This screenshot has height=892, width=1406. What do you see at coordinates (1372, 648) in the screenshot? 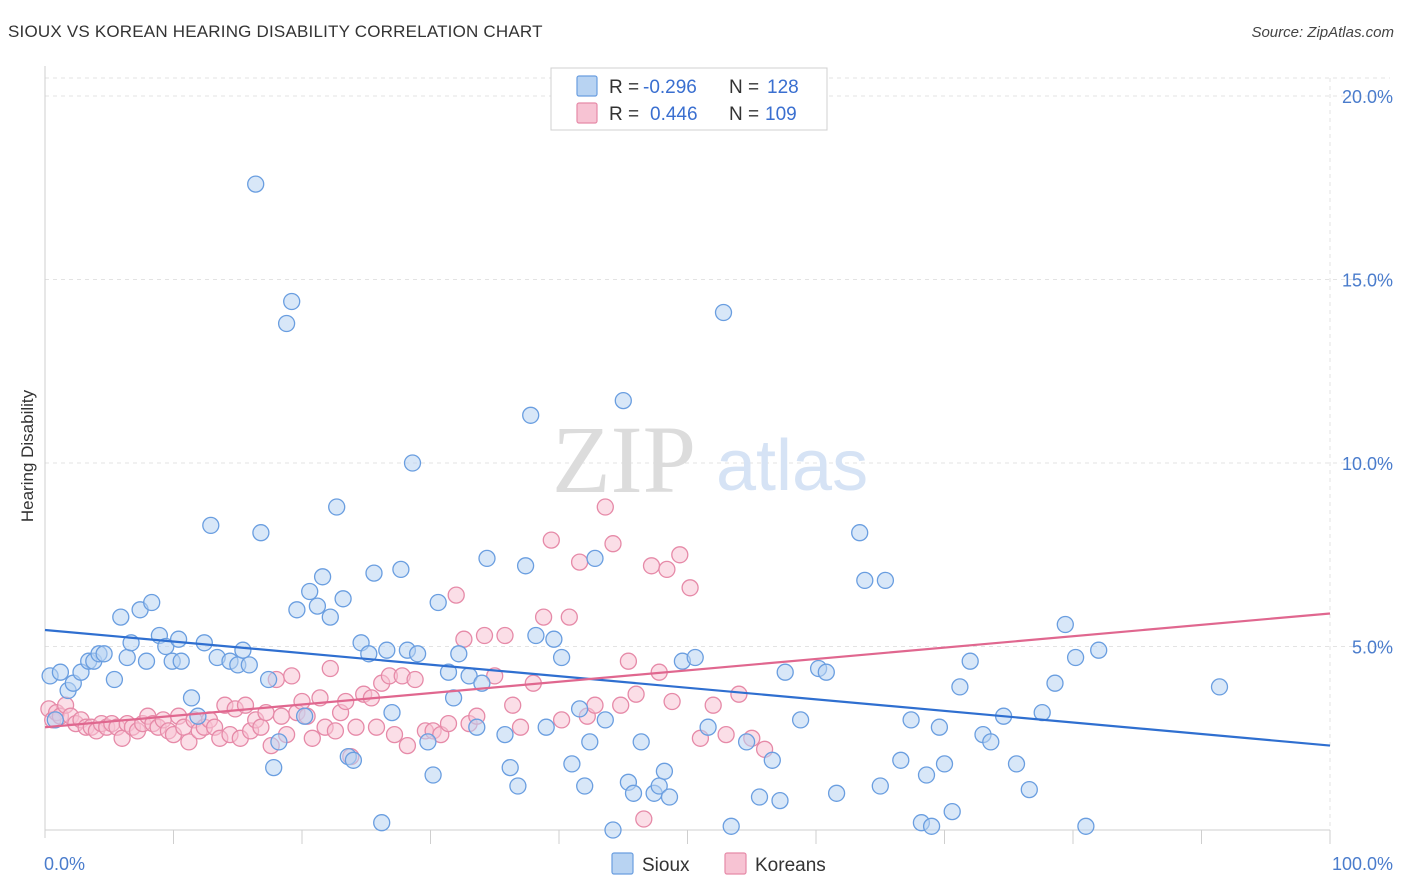
I see `y-tick-label-0: 5.0%` at bounding box center [1372, 648].